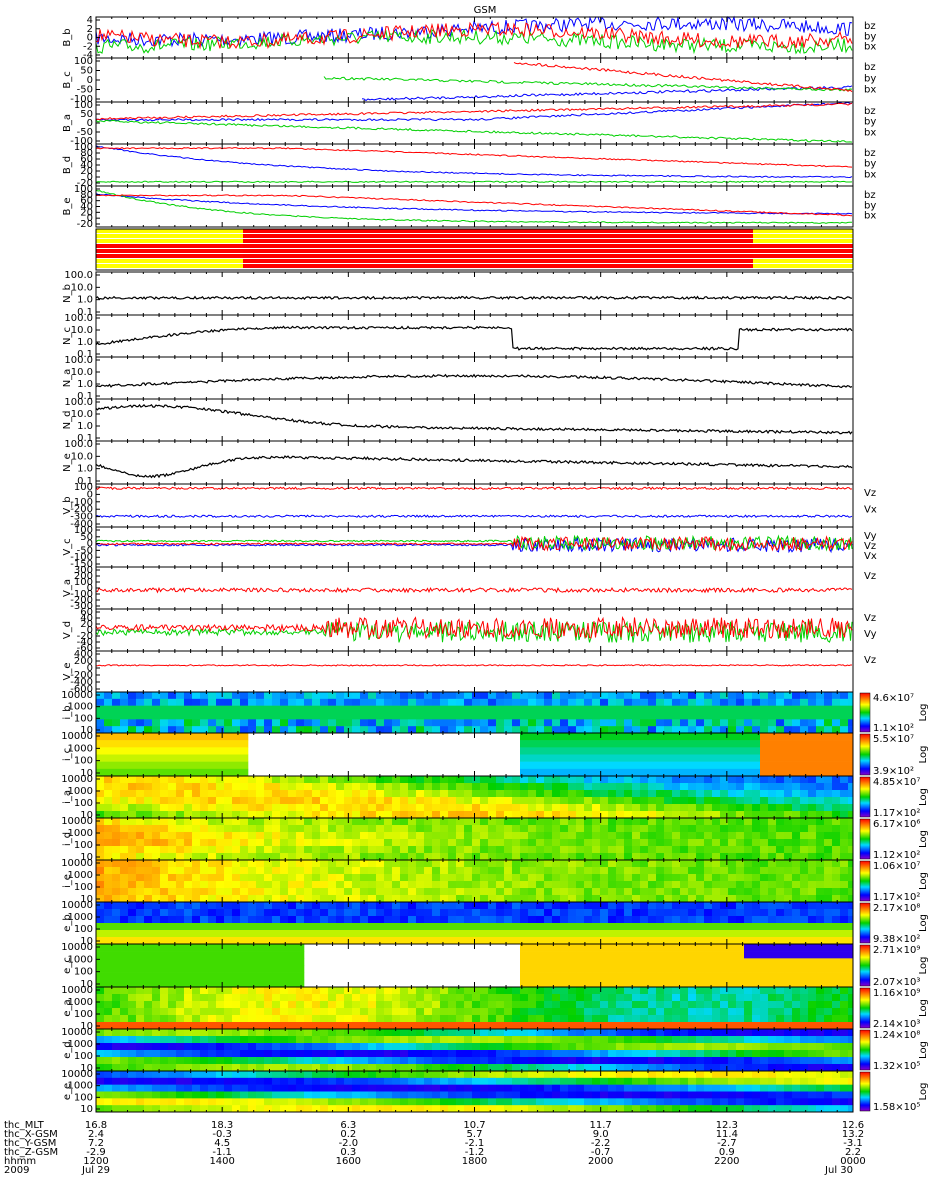 Image resolution: width=930 pixels, height=1200 pixels. Describe the element at coordinates (86, 159) in the screenshot. I see `y-tick-label: 60` at that location.